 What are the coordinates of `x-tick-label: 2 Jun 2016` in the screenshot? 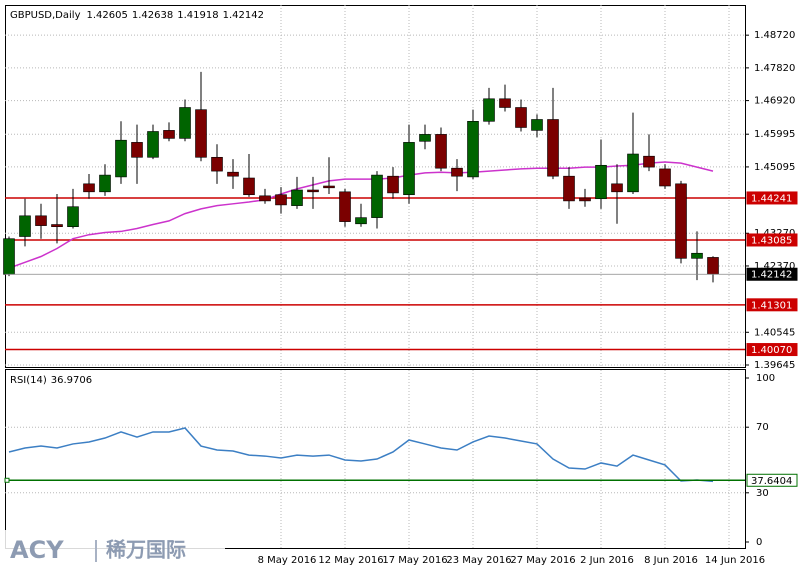 It's located at (607, 560).